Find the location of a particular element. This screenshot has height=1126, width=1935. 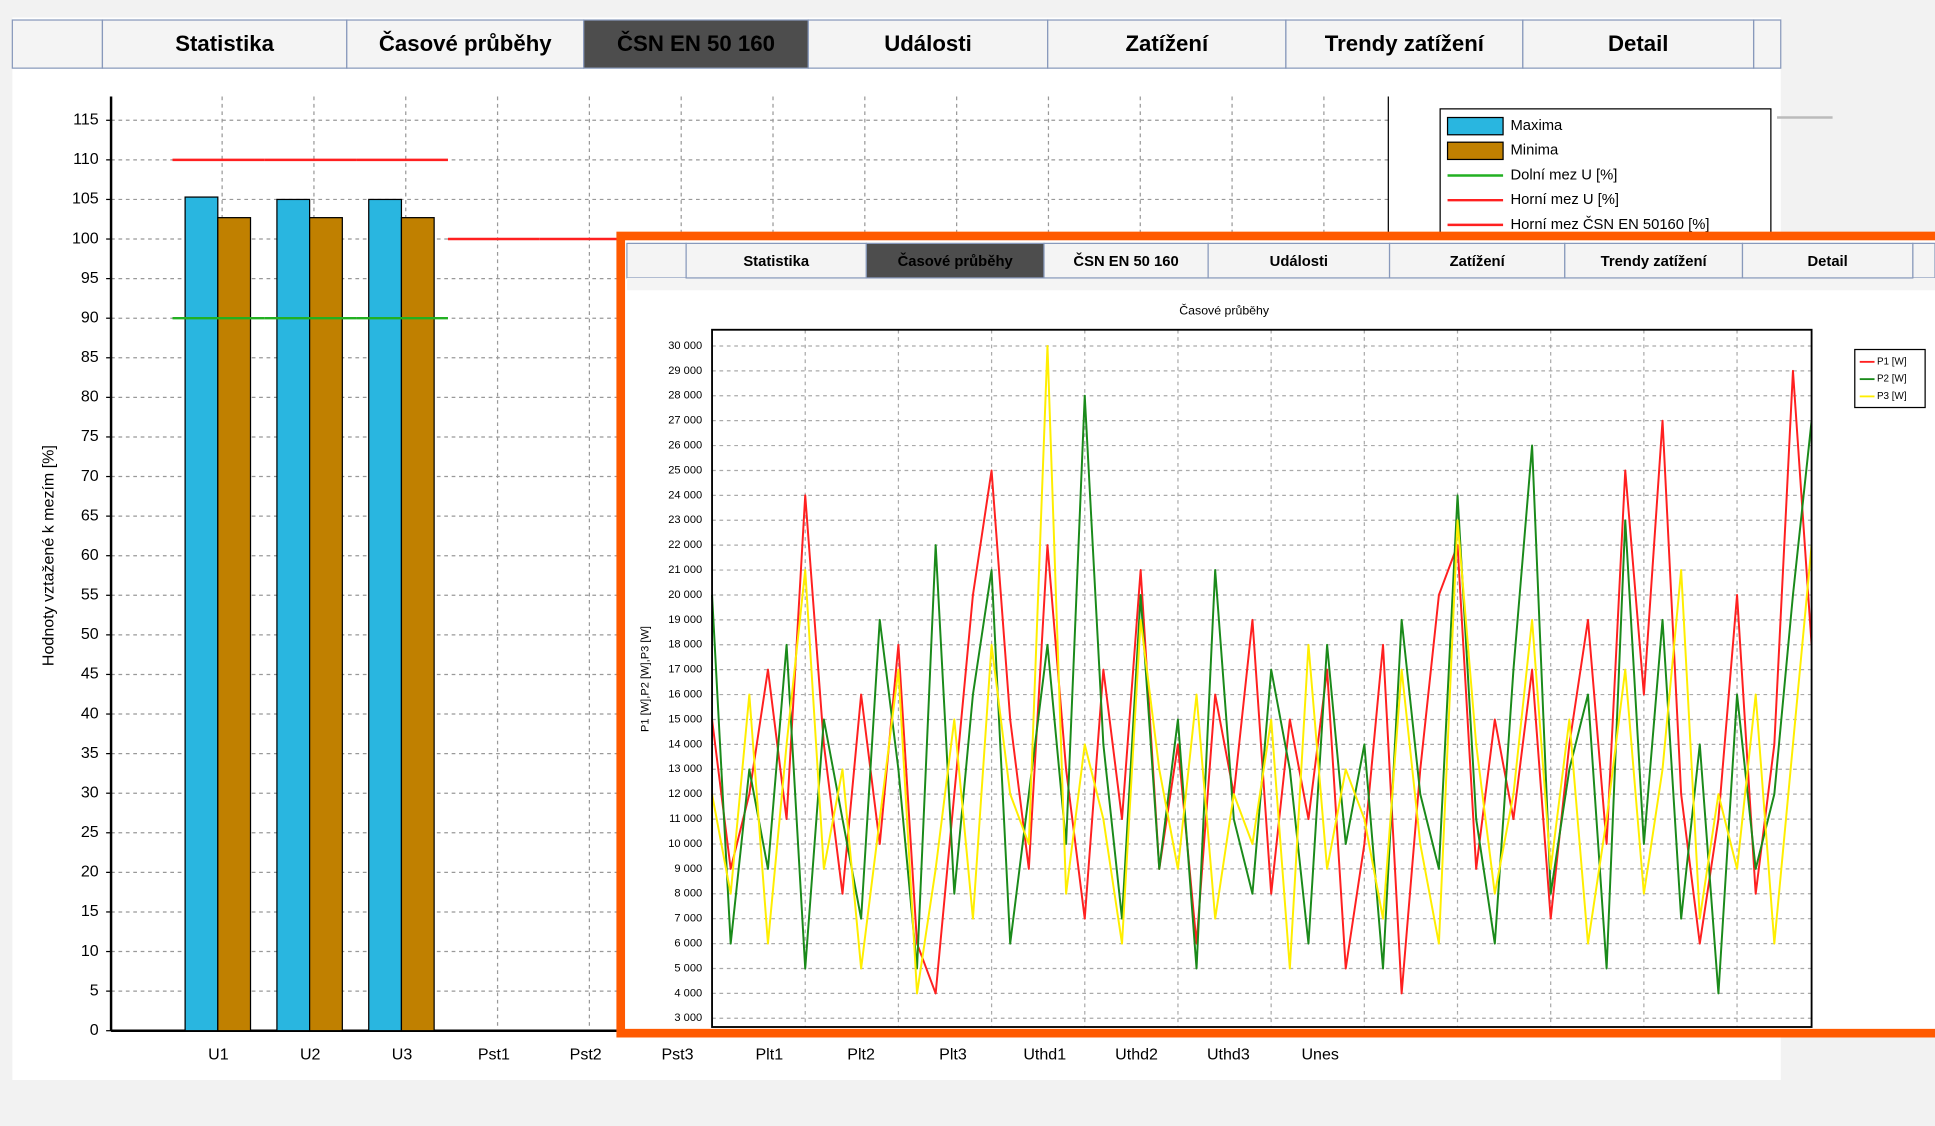

y-tick-label: 10 000 is located at coordinates (685, 844).